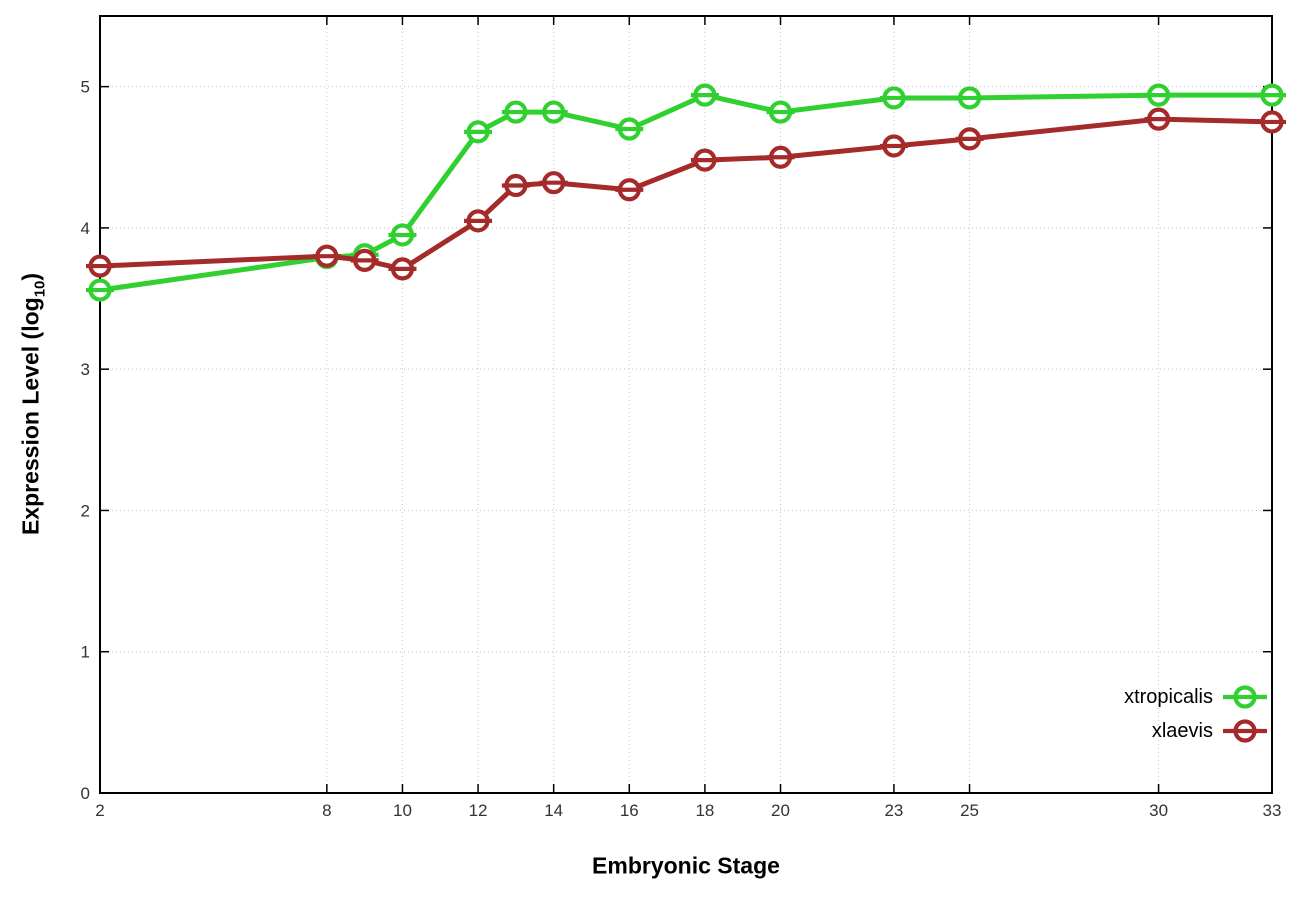  I want to click on y-tick-label: 3, so click(85, 369).